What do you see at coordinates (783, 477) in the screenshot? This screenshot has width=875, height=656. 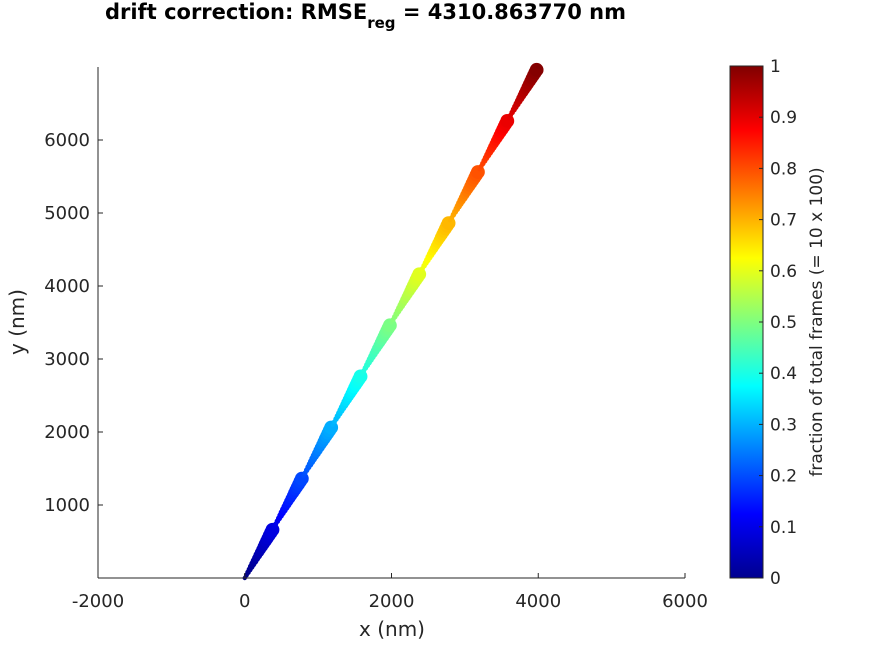 I see `colorbar-tick-label: 0.2` at bounding box center [783, 477].